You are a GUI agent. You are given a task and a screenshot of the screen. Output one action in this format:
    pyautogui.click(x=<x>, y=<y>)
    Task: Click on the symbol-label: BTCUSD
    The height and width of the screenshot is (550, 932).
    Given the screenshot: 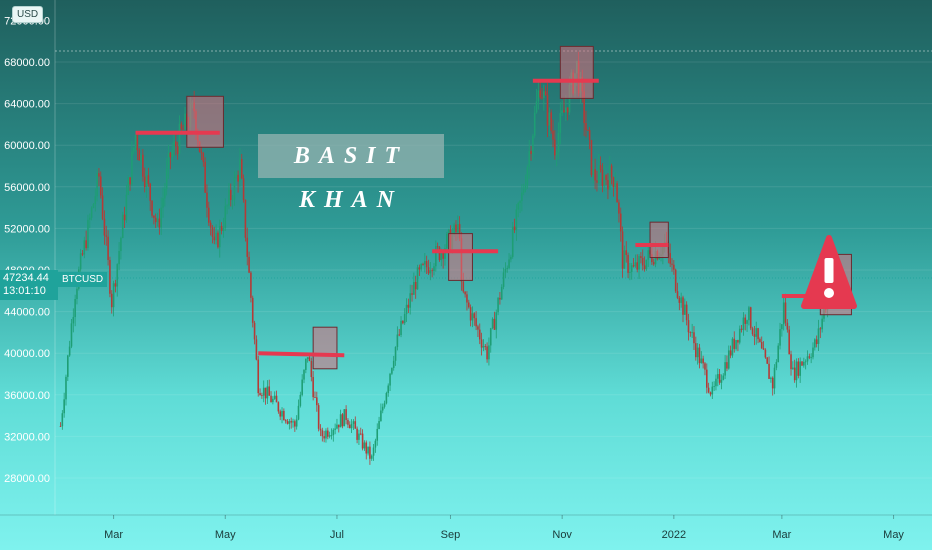 What is the action you would take?
    pyautogui.click(x=83, y=279)
    